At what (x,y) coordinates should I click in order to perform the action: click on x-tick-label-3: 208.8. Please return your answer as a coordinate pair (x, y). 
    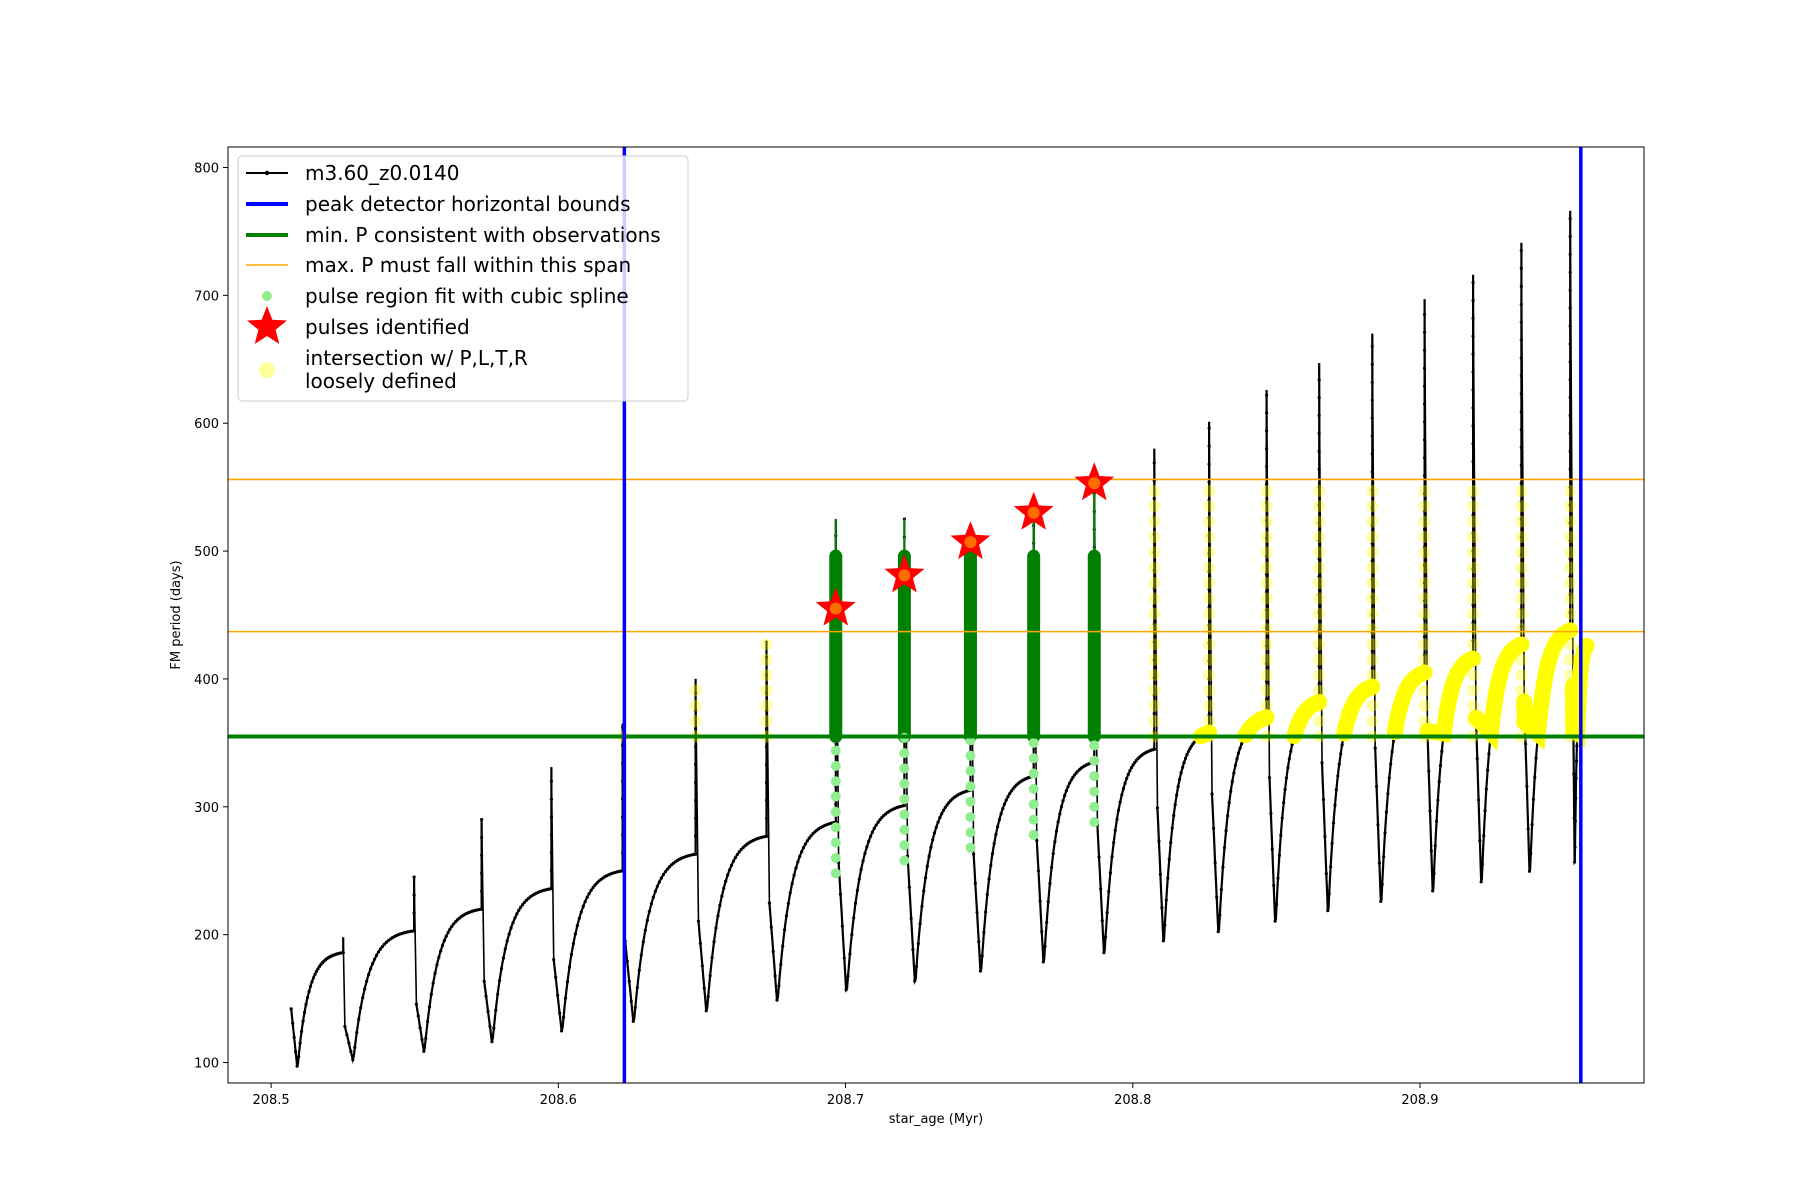
    Looking at the image, I should click on (1132, 1100).